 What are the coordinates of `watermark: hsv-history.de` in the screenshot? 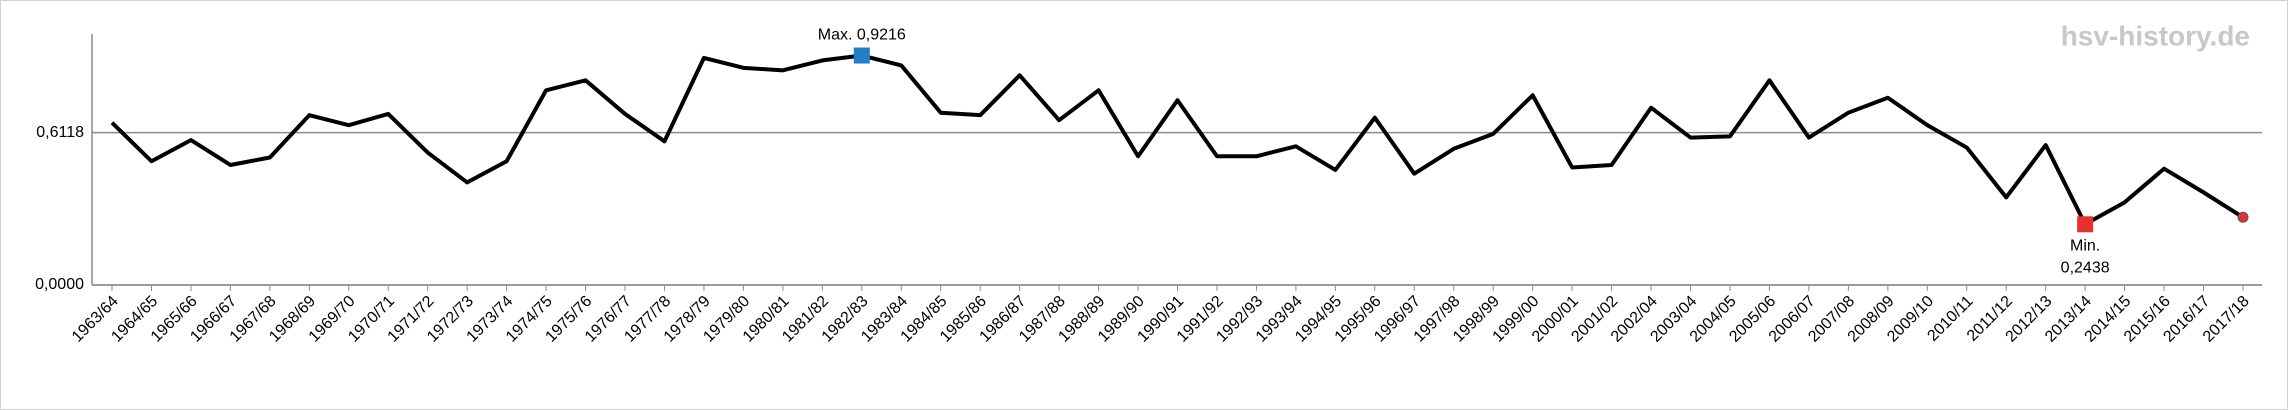 It's located at (2155, 35).